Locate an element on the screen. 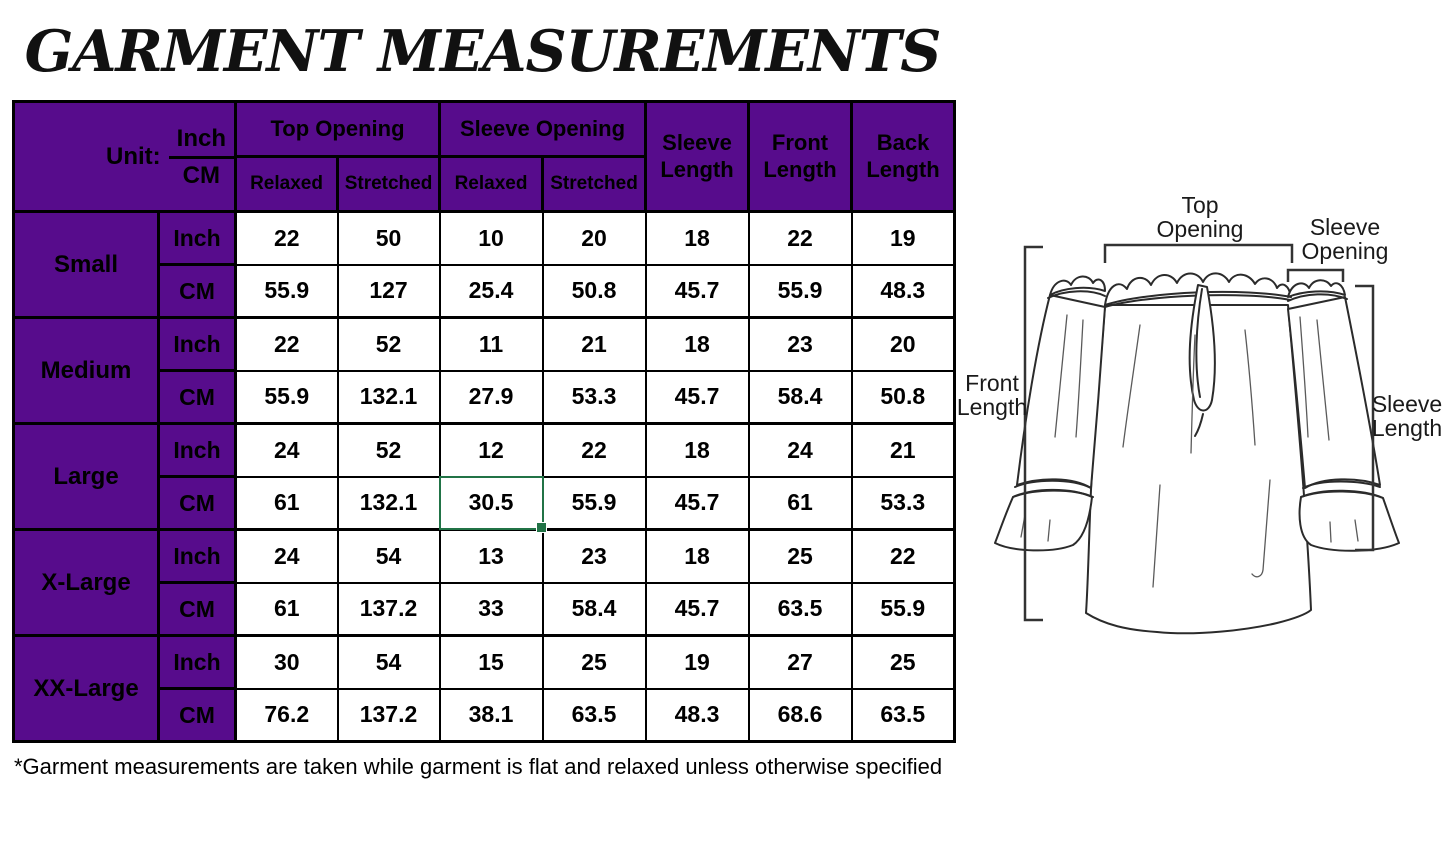  measurement-cell: 12 is located at coordinates (491, 450).